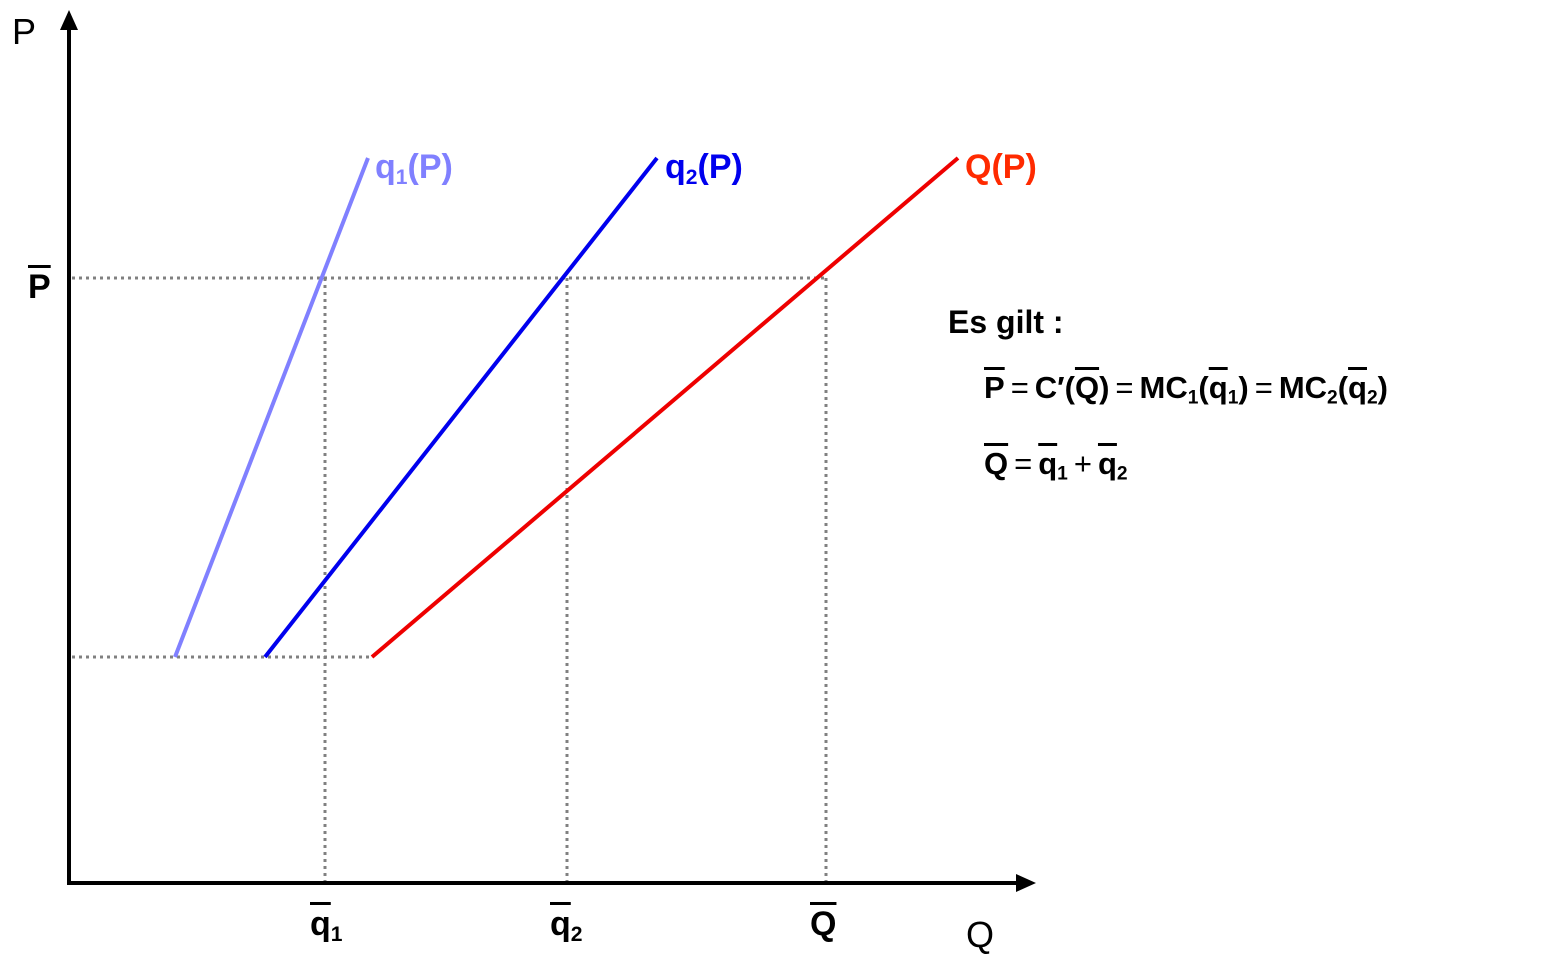 This screenshot has height=955, width=1562. What do you see at coordinates (1014, 167) in the screenshot?
I see `curve-Q-arg: (P)` at bounding box center [1014, 167].